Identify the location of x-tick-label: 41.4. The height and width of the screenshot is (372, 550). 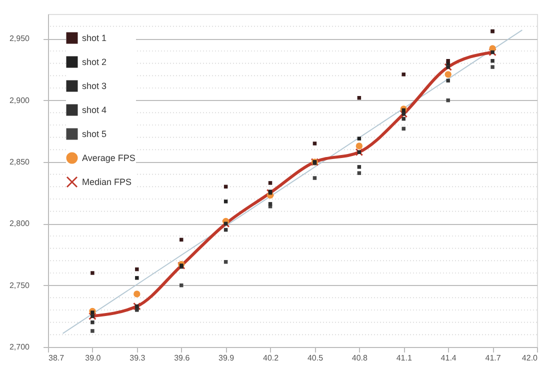
(448, 358).